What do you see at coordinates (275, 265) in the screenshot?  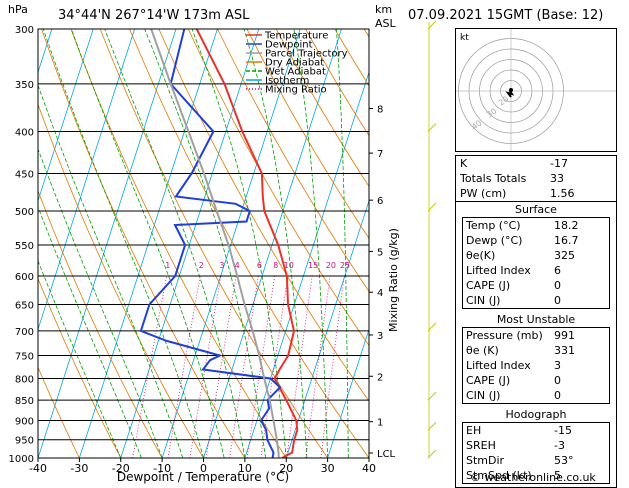 I see `mixing-ratio-label: 8` at bounding box center [275, 265].